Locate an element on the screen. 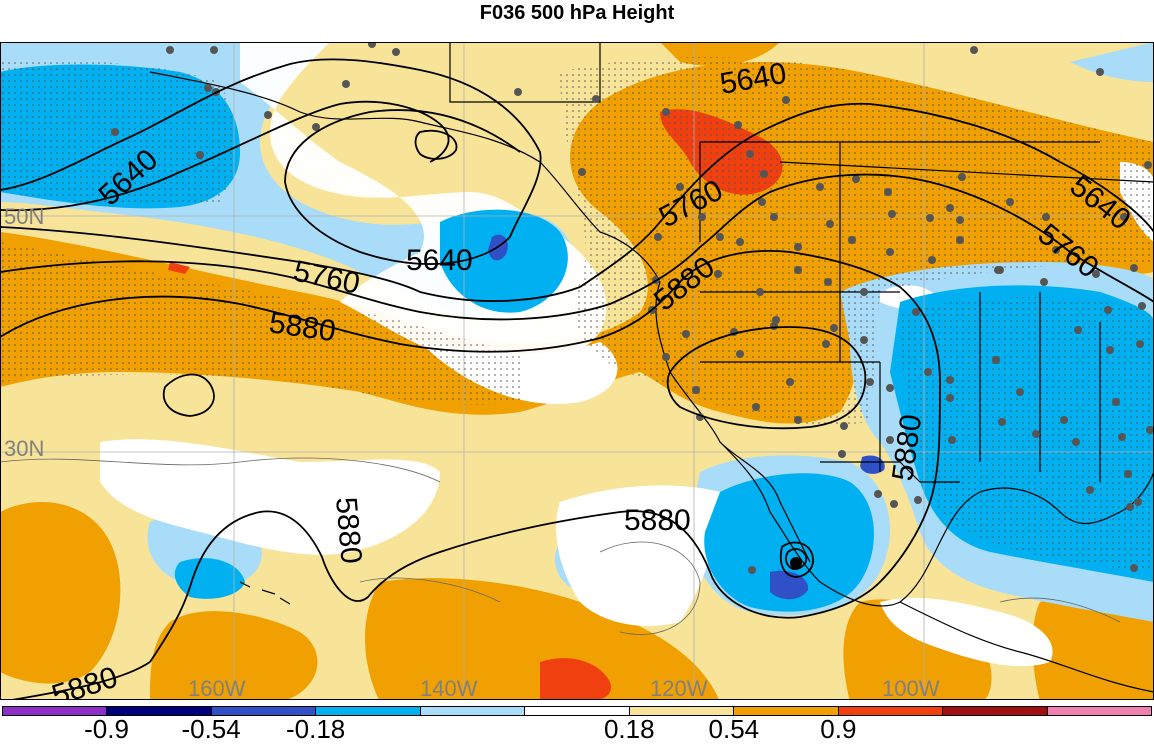 The width and height of the screenshot is (1154, 745). chart-title: F036 500 hPa Height is located at coordinates (577, 13).